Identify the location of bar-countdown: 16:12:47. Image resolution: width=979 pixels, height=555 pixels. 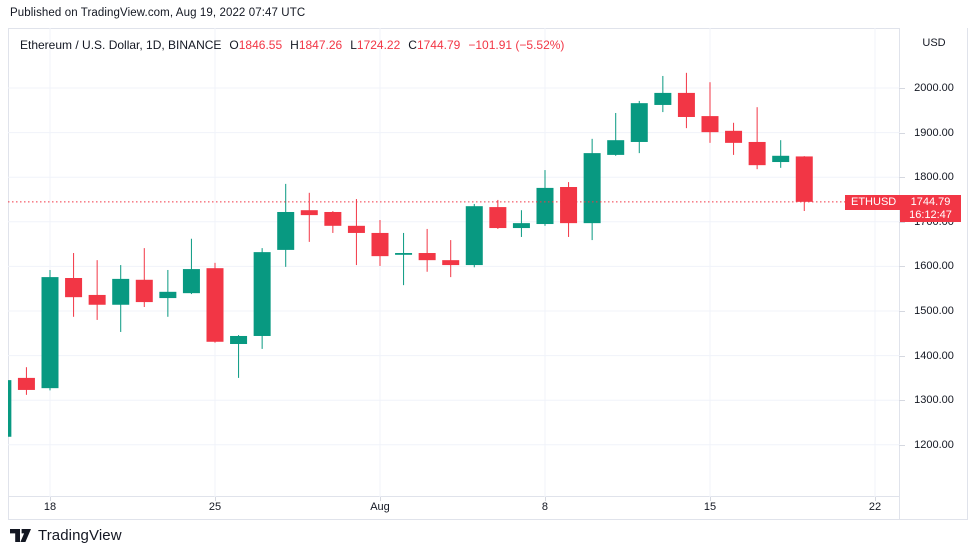
(930, 214).